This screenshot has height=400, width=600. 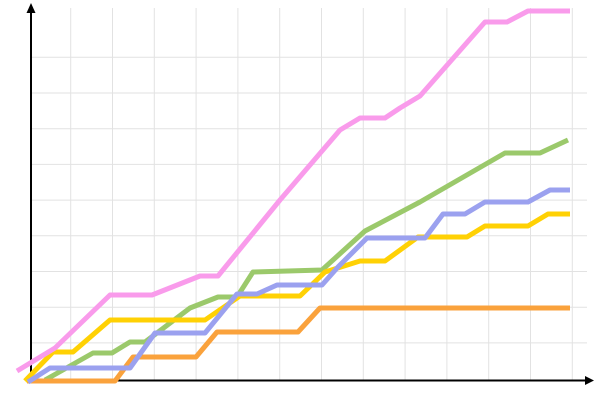 I want to click on y-axis-arrow-icon, so click(x=31, y=8).